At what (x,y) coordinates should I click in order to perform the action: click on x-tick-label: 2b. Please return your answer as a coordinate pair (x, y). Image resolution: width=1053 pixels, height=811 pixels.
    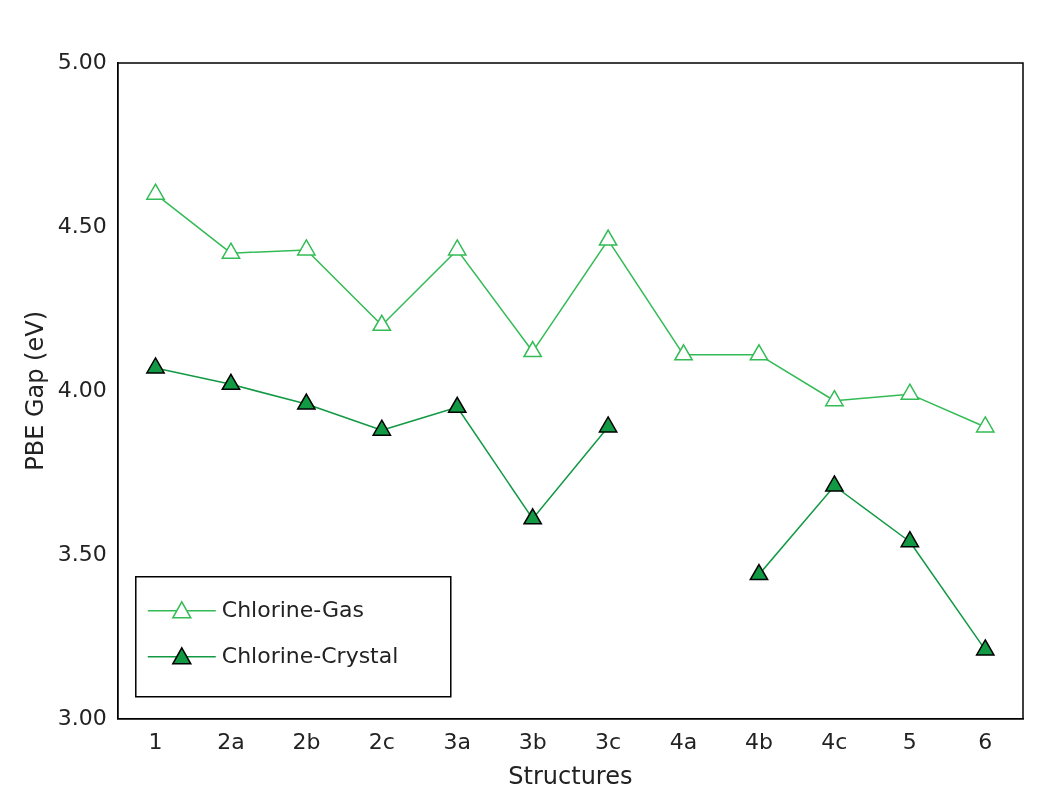
    Looking at the image, I should click on (306, 741).